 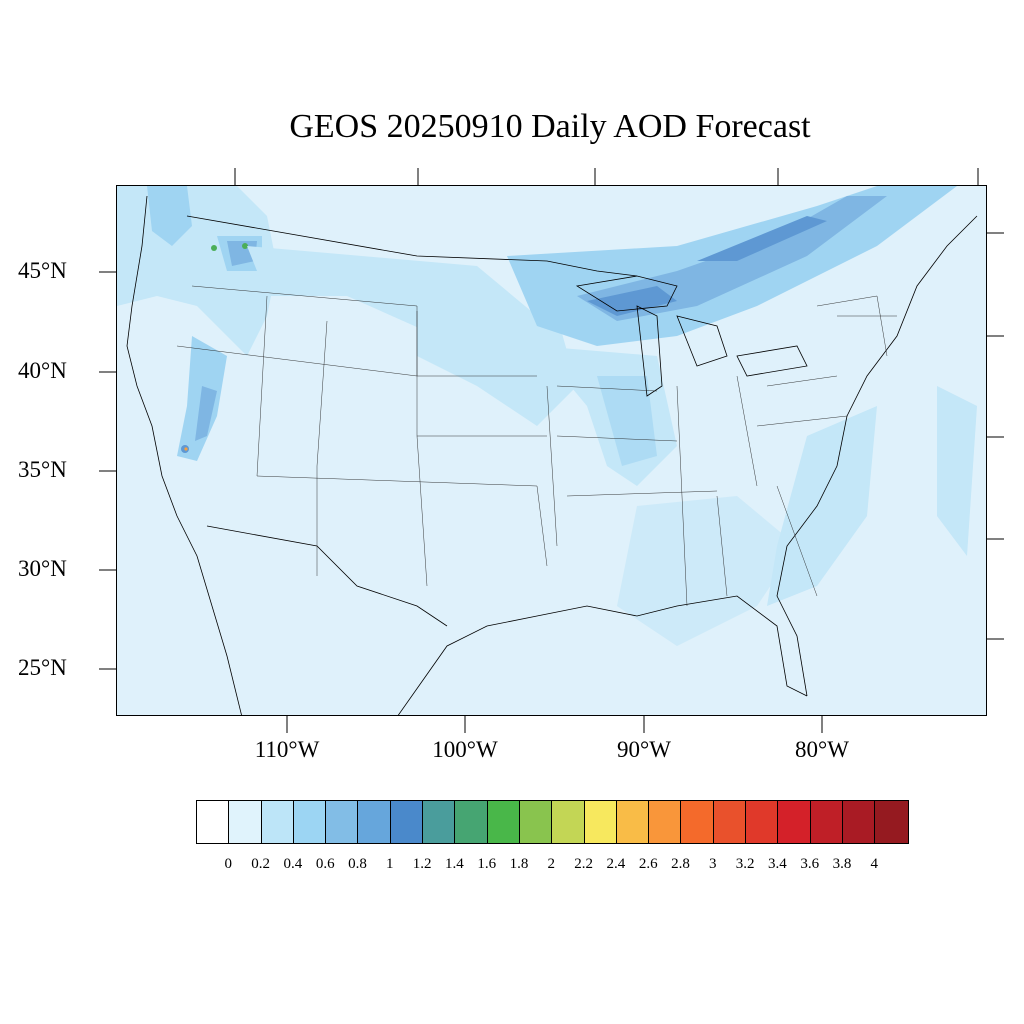 What do you see at coordinates (42, 370) in the screenshot?
I see `lat-label-40n: 40°N` at bounding box center [42, 370].